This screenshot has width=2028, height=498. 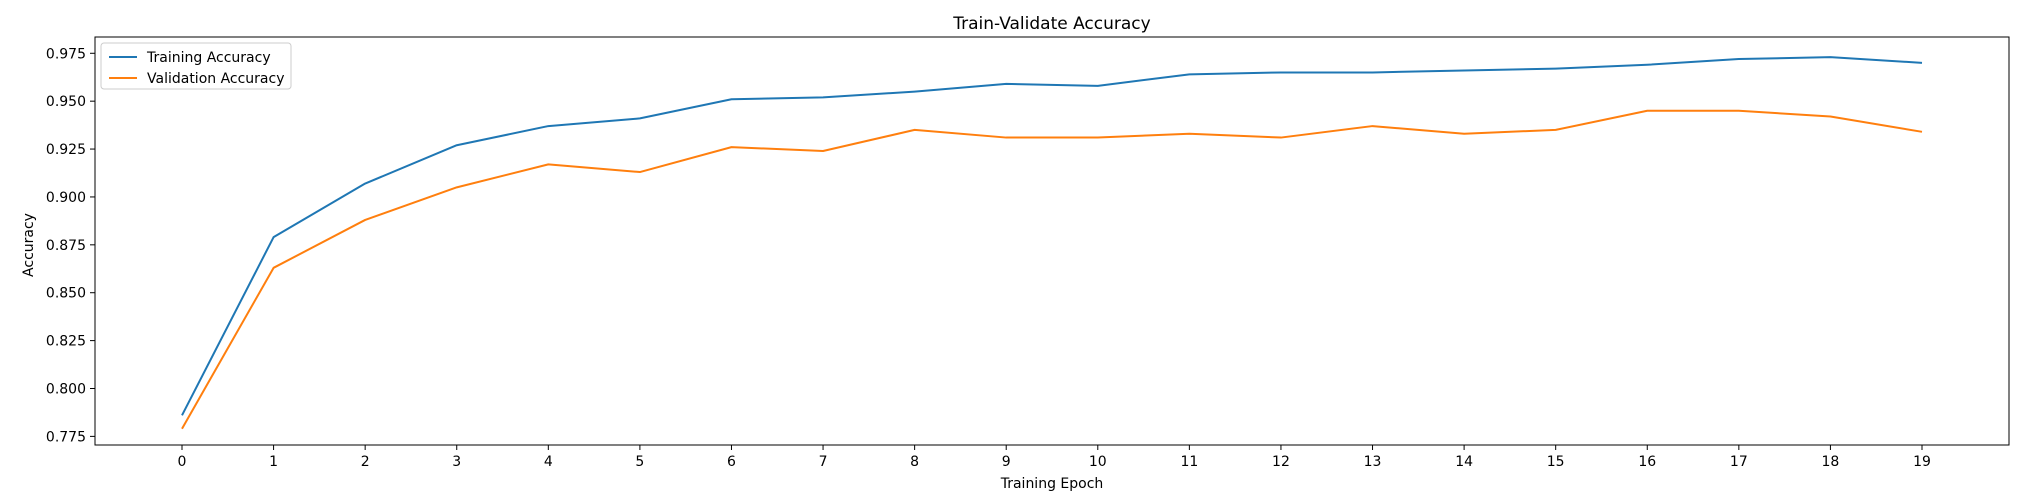 What do you see at coordinates (639, 462) in the screenshot?
I see `x-tick-label: 5` at bounding box center [639, 462].